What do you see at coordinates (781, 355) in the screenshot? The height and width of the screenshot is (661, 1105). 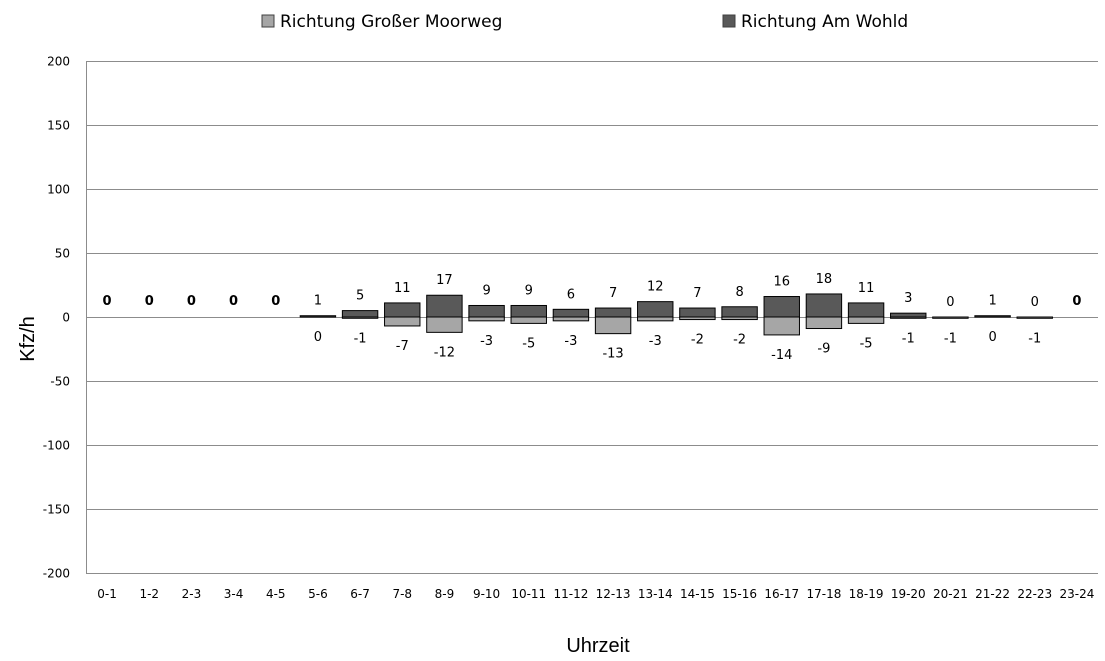 I see `value-label-grosser-moorweg: -14` at bounding box center [781, 355].